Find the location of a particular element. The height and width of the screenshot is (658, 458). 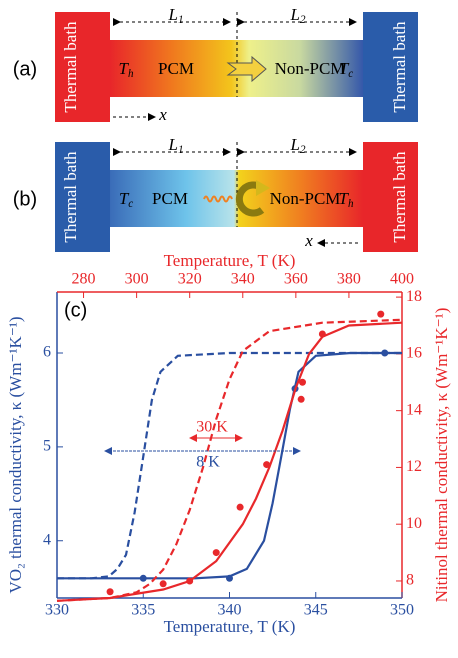

panel-label: (b) is located at coordinates (25, 199).